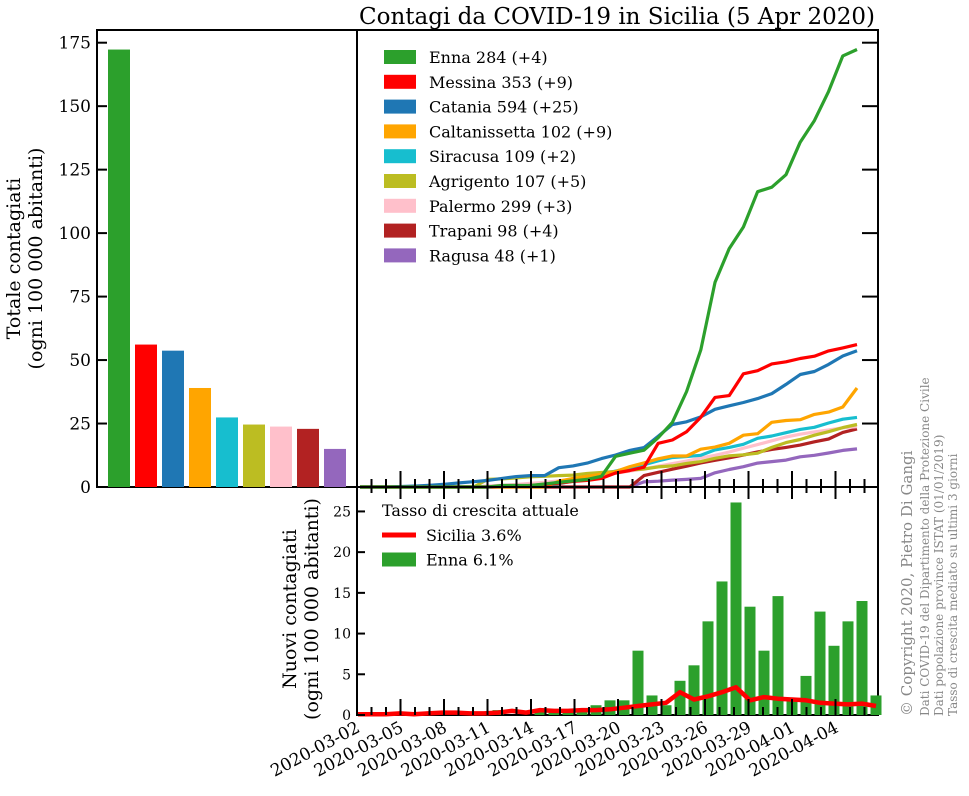  What do you see at coordinates (400, 230) in the screenshot?
I see `legend-swatch-trapani` at bounding box center [400, 230].